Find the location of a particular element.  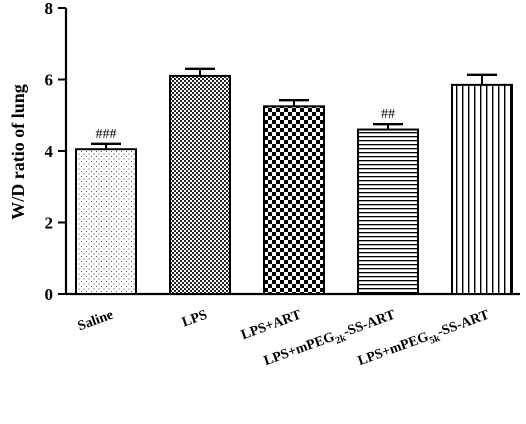

y-tick-label: 6 is located at coordinates (49, 80).